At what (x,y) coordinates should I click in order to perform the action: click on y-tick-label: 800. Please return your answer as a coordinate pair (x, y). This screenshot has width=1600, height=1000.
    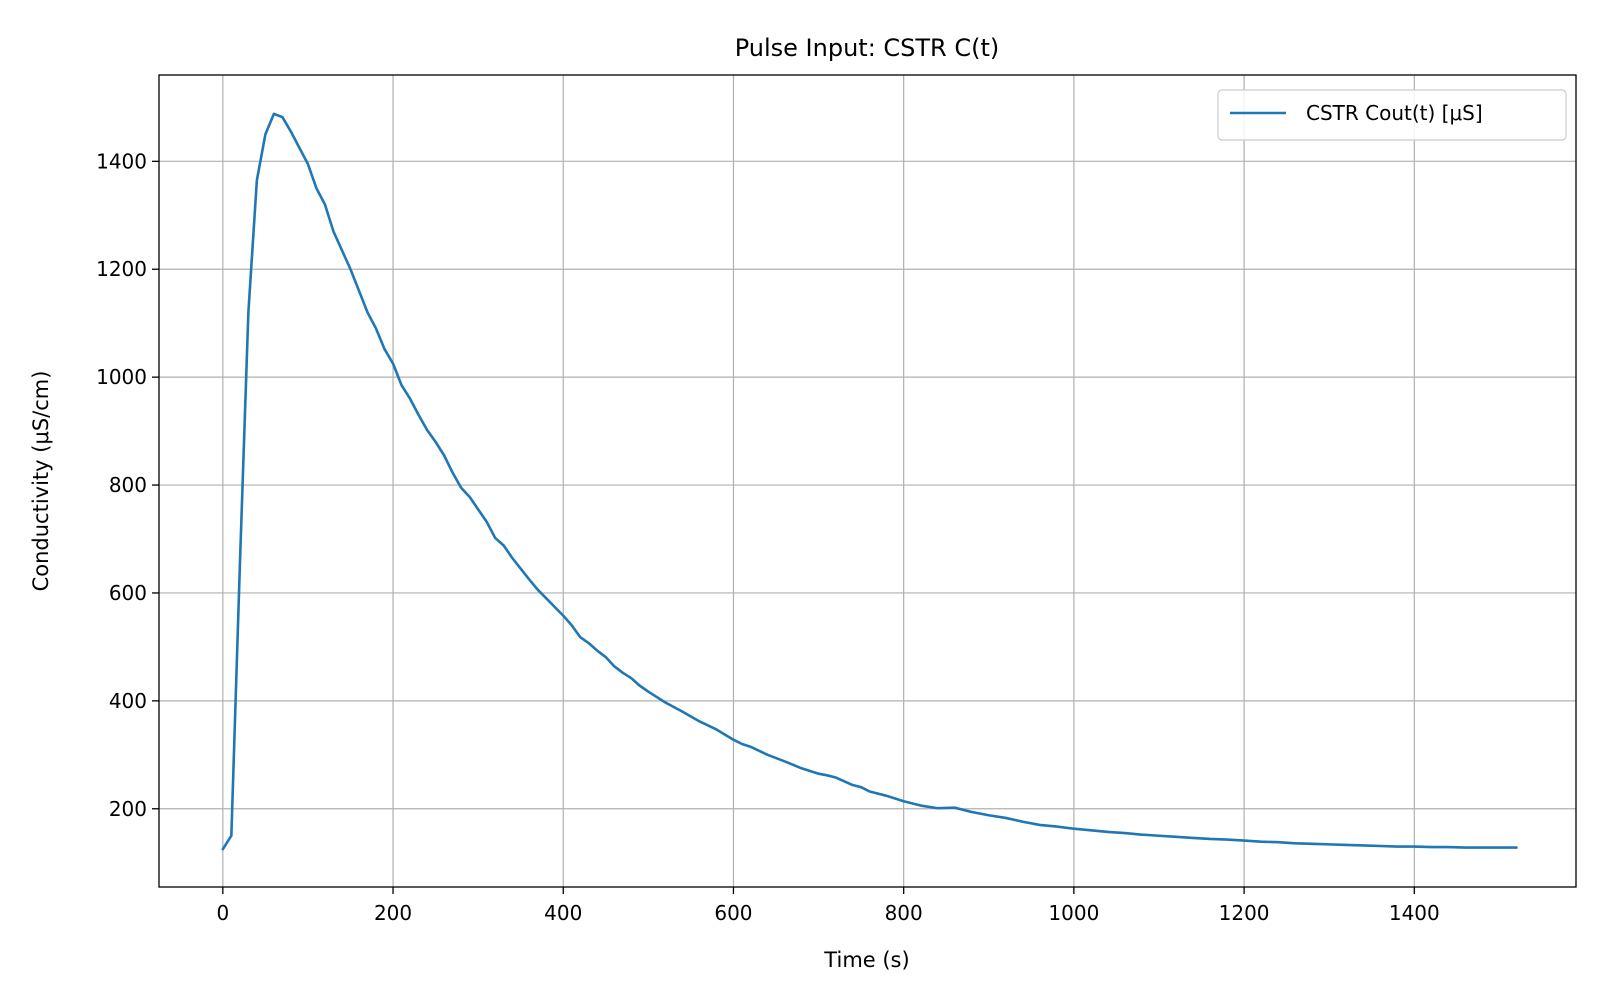
    Looking at the image, I should click on (128, 485).